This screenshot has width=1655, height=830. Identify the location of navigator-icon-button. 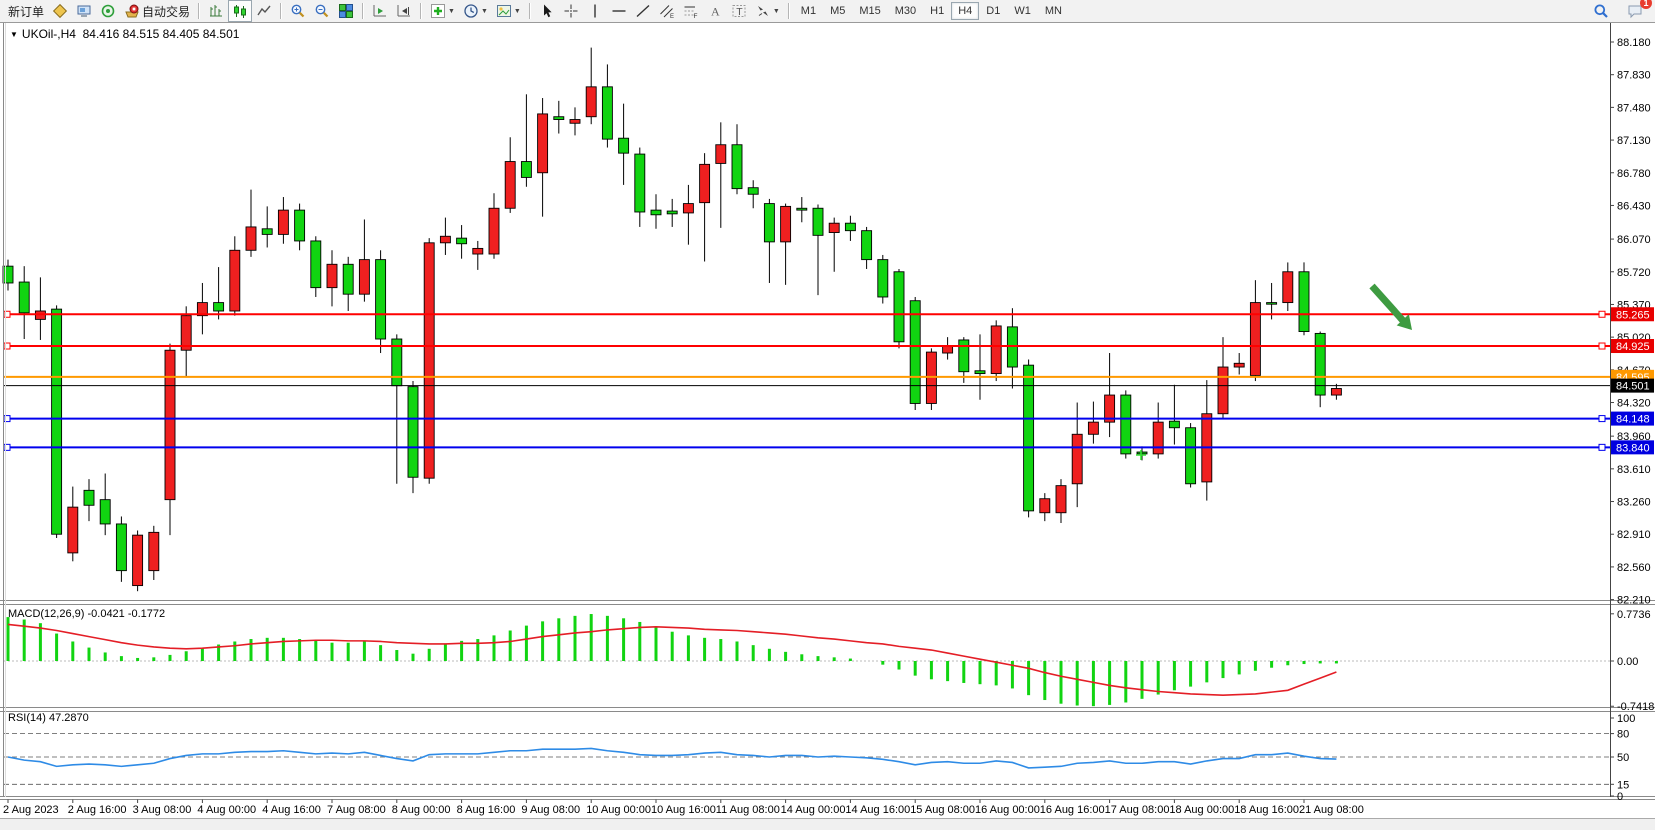
(108, 11).